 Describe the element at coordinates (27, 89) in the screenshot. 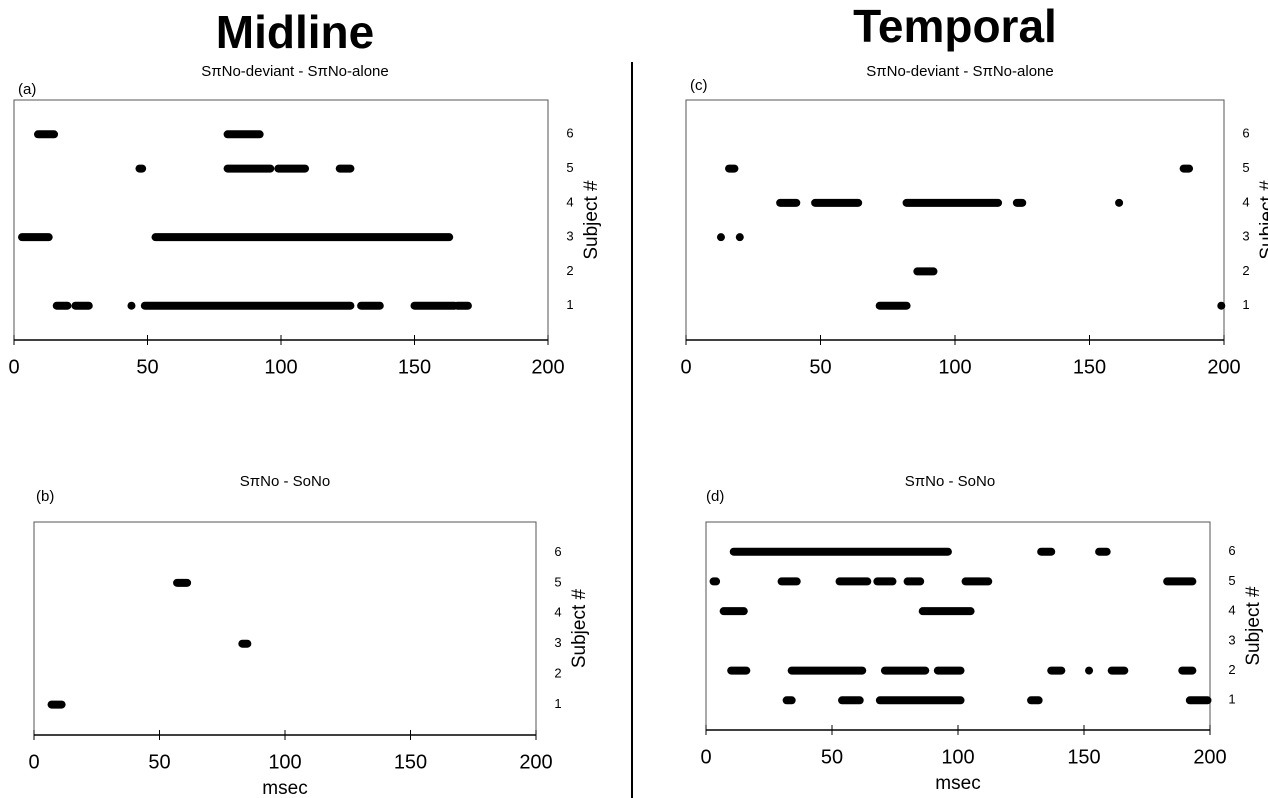

I see `panel-label: (a)` at that location.